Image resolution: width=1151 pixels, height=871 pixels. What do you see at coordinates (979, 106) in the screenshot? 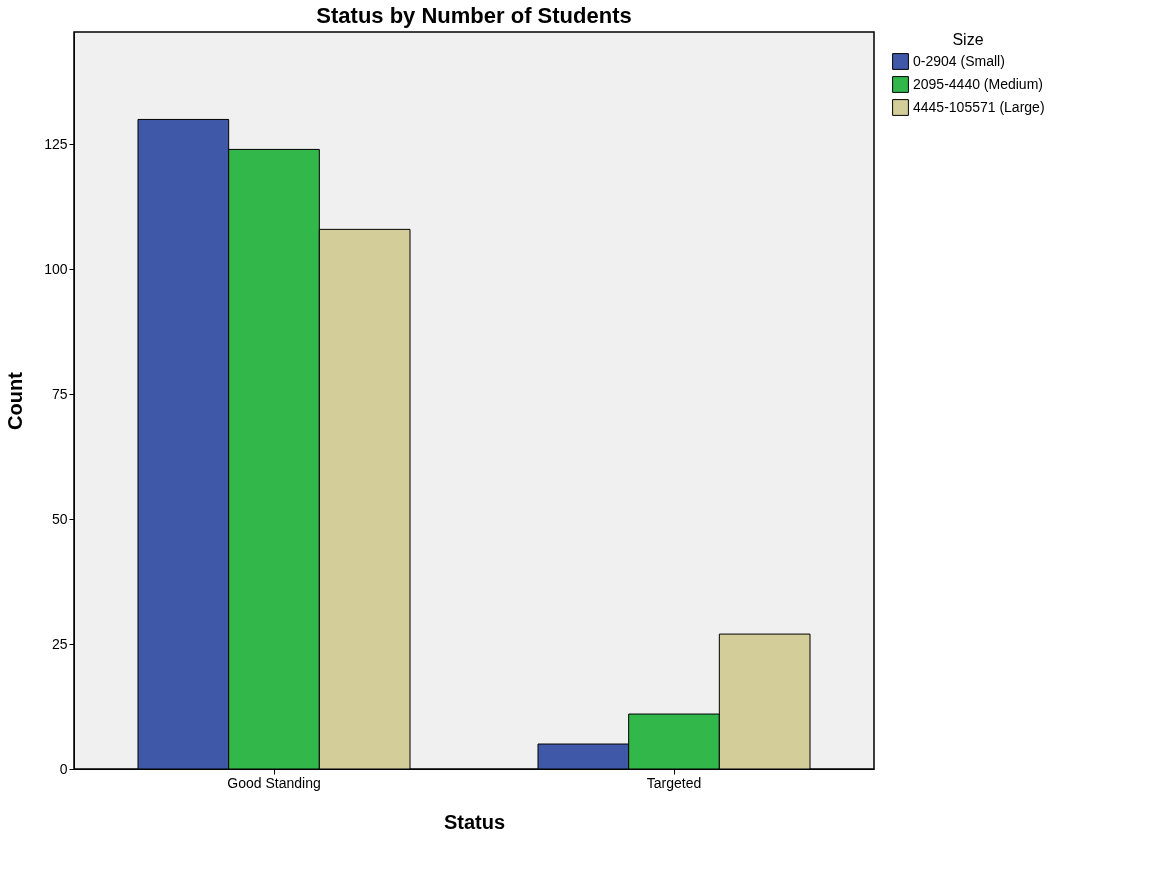
I see `legend-label: 4445-105571 (Large)` at bounding box center [979, 106].